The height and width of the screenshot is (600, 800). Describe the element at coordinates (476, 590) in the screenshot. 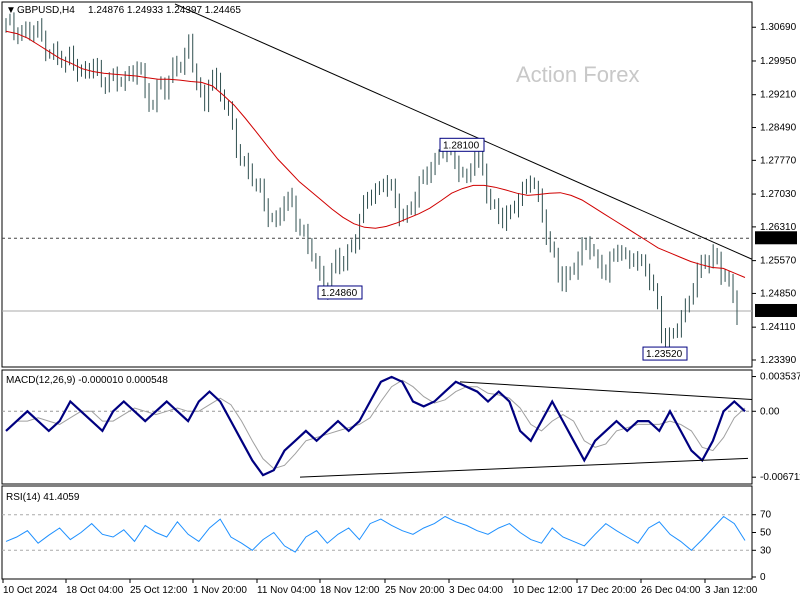

I see `x-tick-label: 3 Dec 04:00` at that location.